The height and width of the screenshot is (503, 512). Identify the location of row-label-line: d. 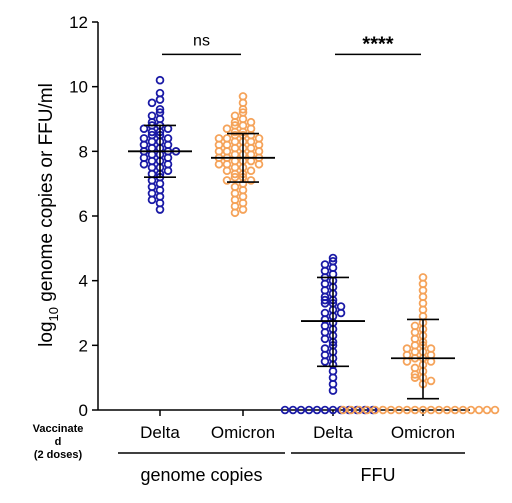
(58, 442).